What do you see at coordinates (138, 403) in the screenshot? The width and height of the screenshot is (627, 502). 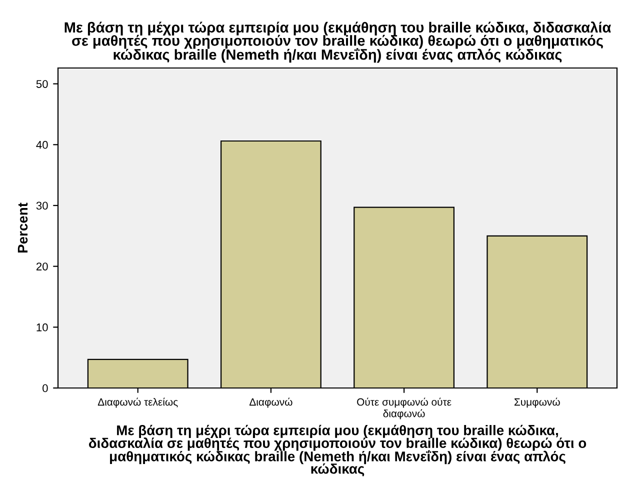 I see `x-tick-label: Διαφωνώ τελείως` at bounding box center [138, 403].